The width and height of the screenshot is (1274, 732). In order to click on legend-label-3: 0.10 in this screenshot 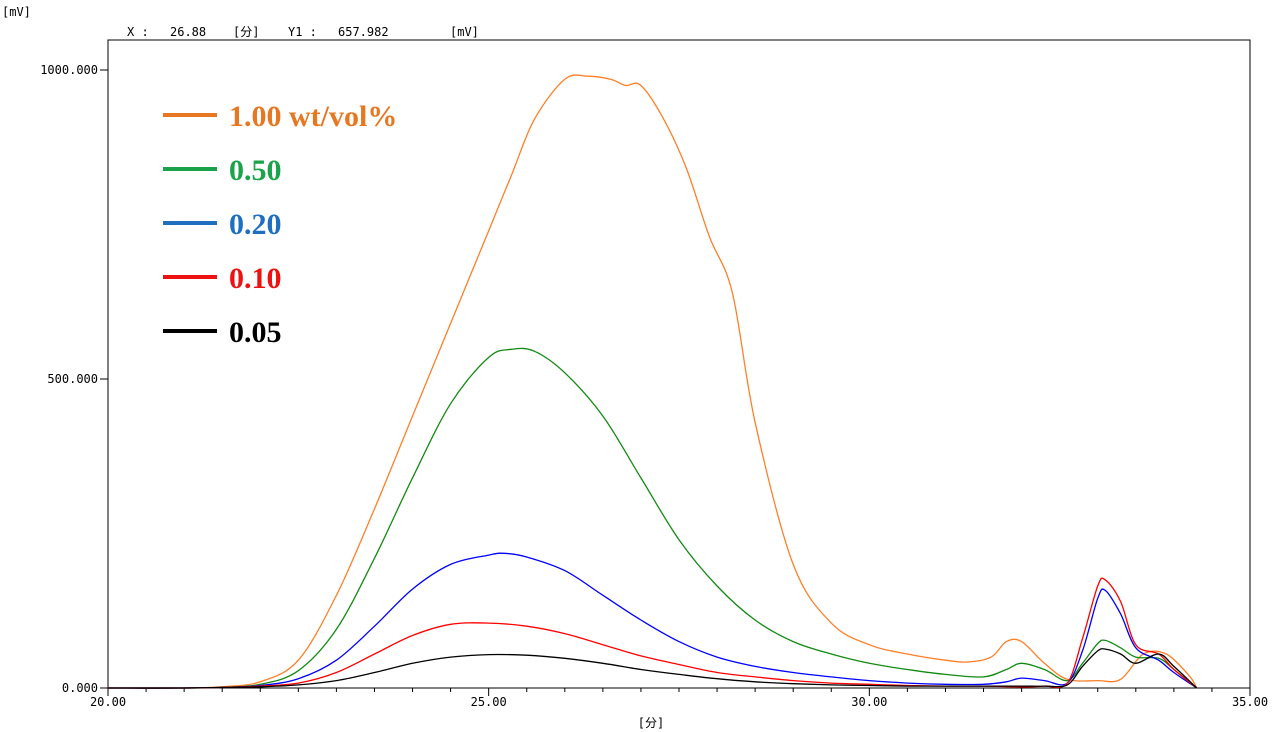, I will do `click(255, 278)`.